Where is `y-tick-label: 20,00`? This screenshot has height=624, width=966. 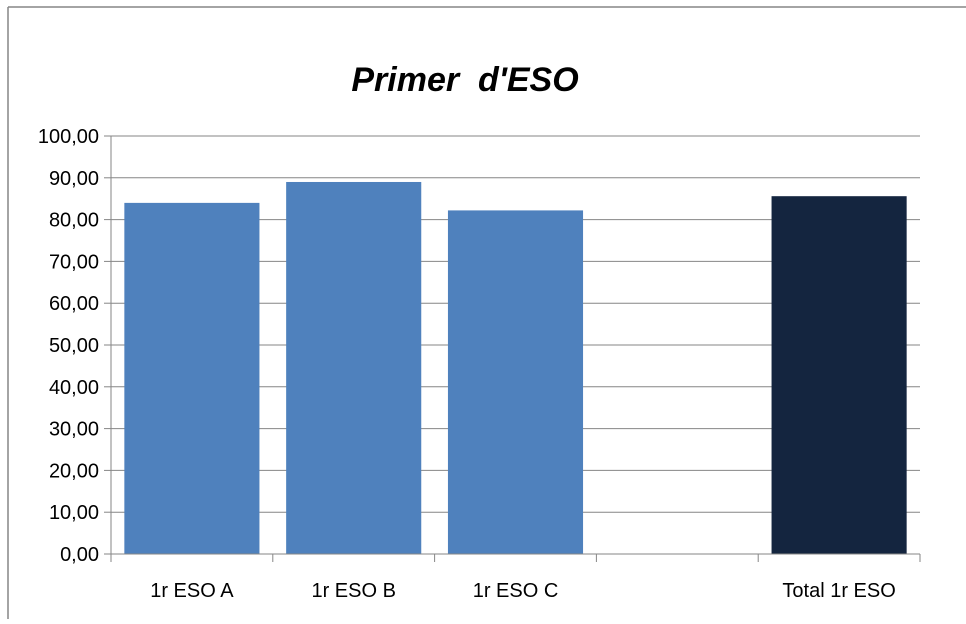 y-tick-label: 20,00 is located at coordinates (74, 471).